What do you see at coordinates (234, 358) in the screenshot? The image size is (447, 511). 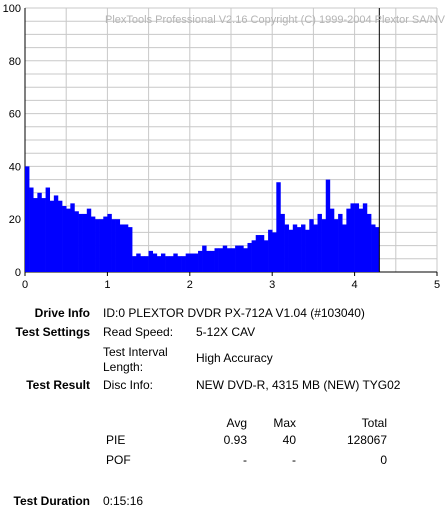 I see `test-interval-value: High Accuracy` at bounding box center [234, 358].